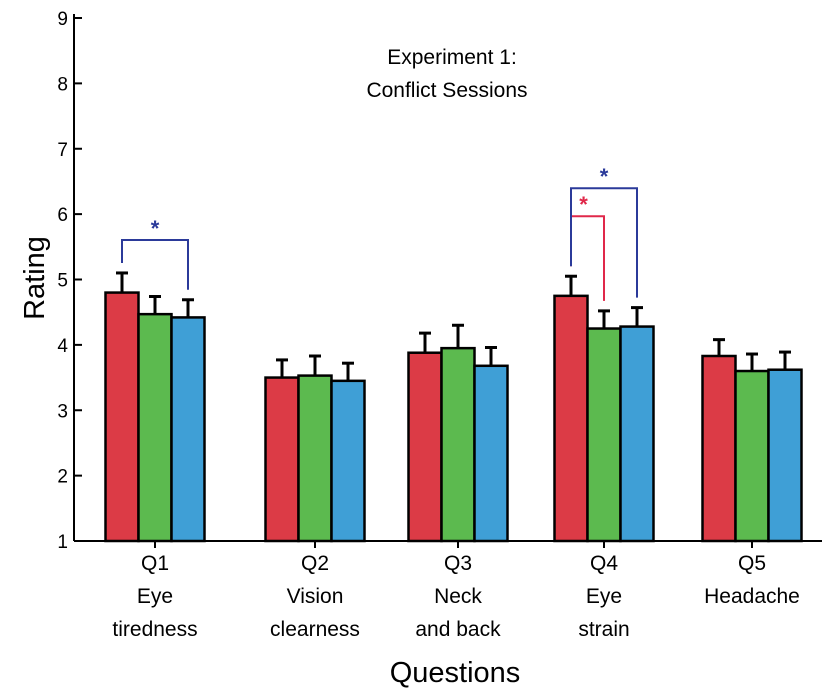 This screenshot has height=694, width=822. What do you see at coordinates (455, 673) in the screenshot?
I see `x-axis-title: Questions` at bounding box center [455, 673].